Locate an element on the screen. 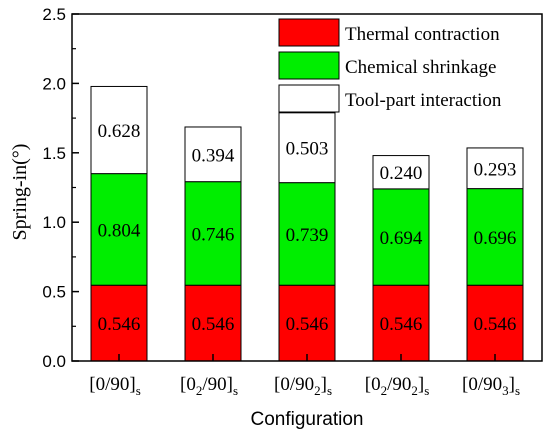  x-tick-label: [0/90]s is located at coordinates (115, 386).